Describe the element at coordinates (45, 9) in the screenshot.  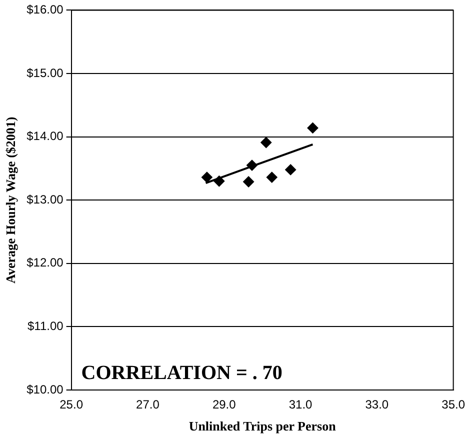
I see `y-tick-label: $16.00` at that location.